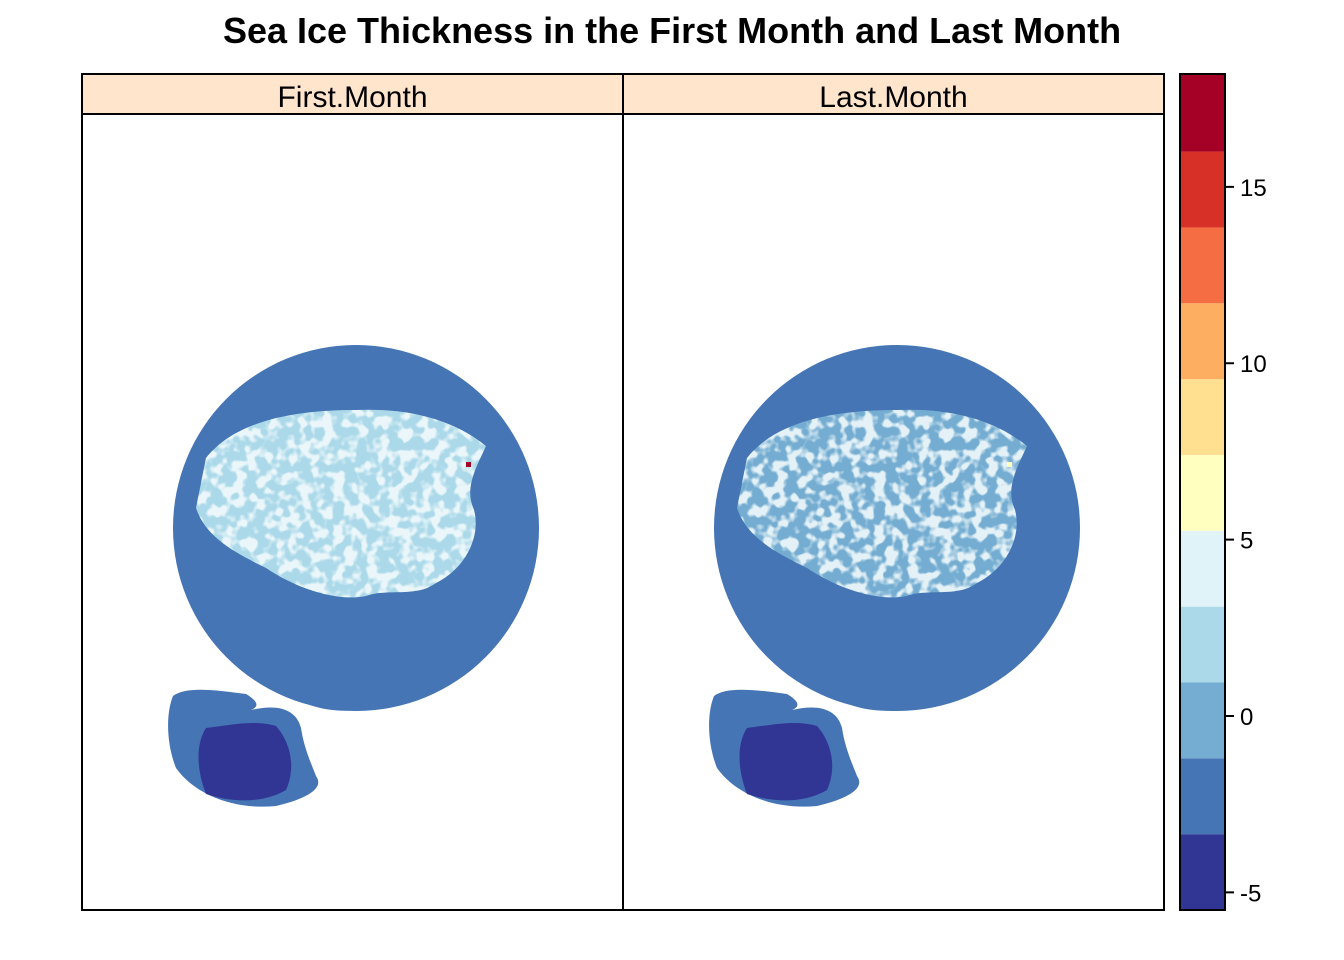  I want to click on strip-label-First.Month: First.Month, so click(352, 97).